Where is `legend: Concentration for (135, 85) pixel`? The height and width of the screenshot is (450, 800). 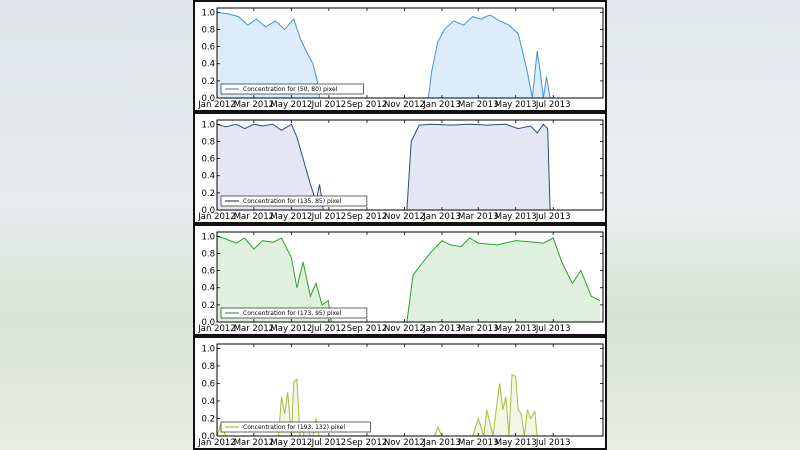
legend: Concentration for (135, 85) pixel is located at coordinates (294, 201).